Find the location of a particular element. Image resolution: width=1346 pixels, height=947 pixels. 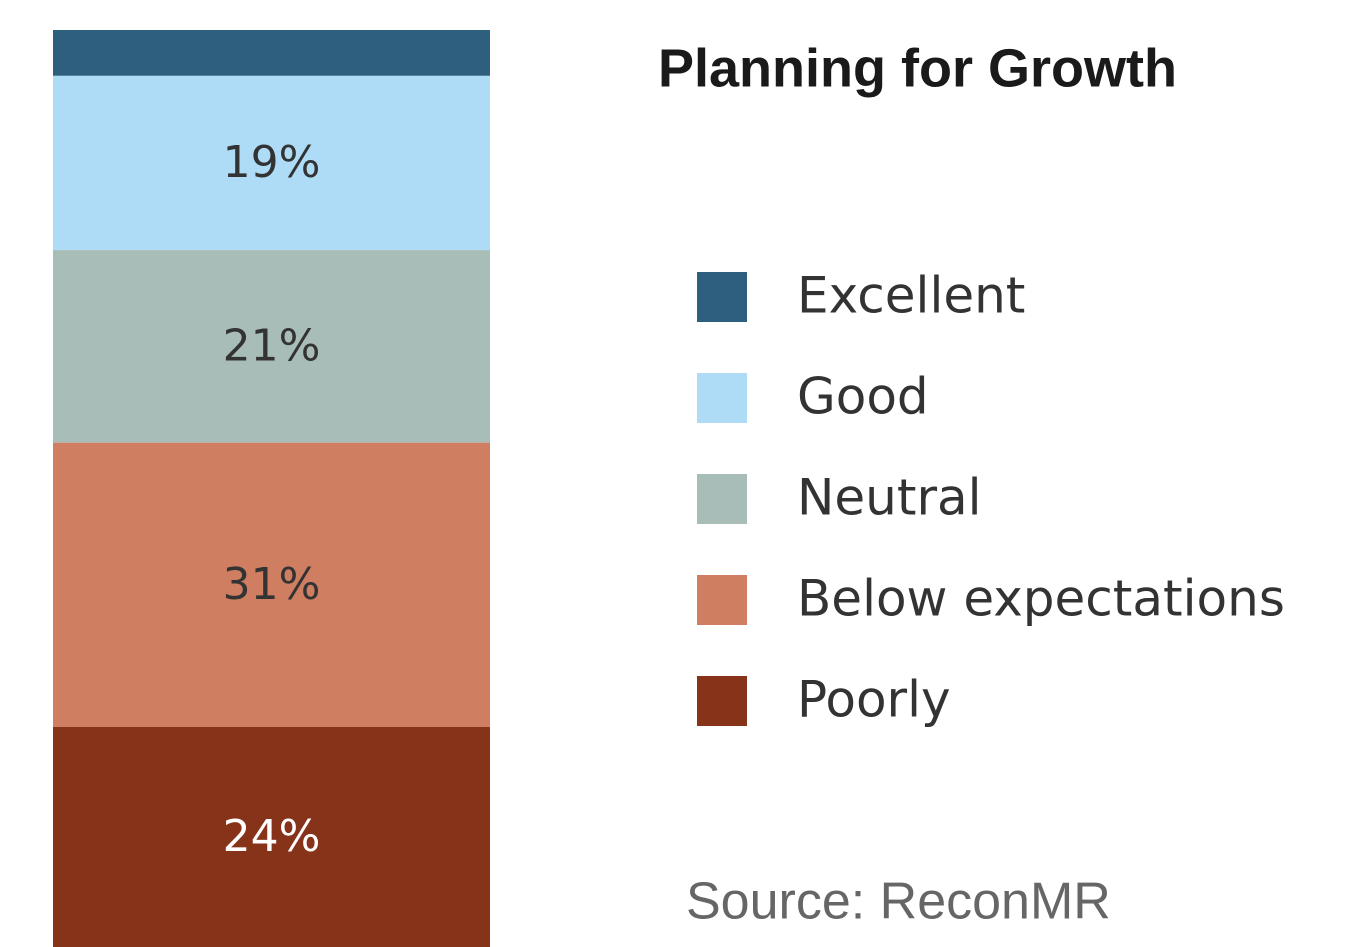

data-label: 21% is located at coordinates (272, 345).